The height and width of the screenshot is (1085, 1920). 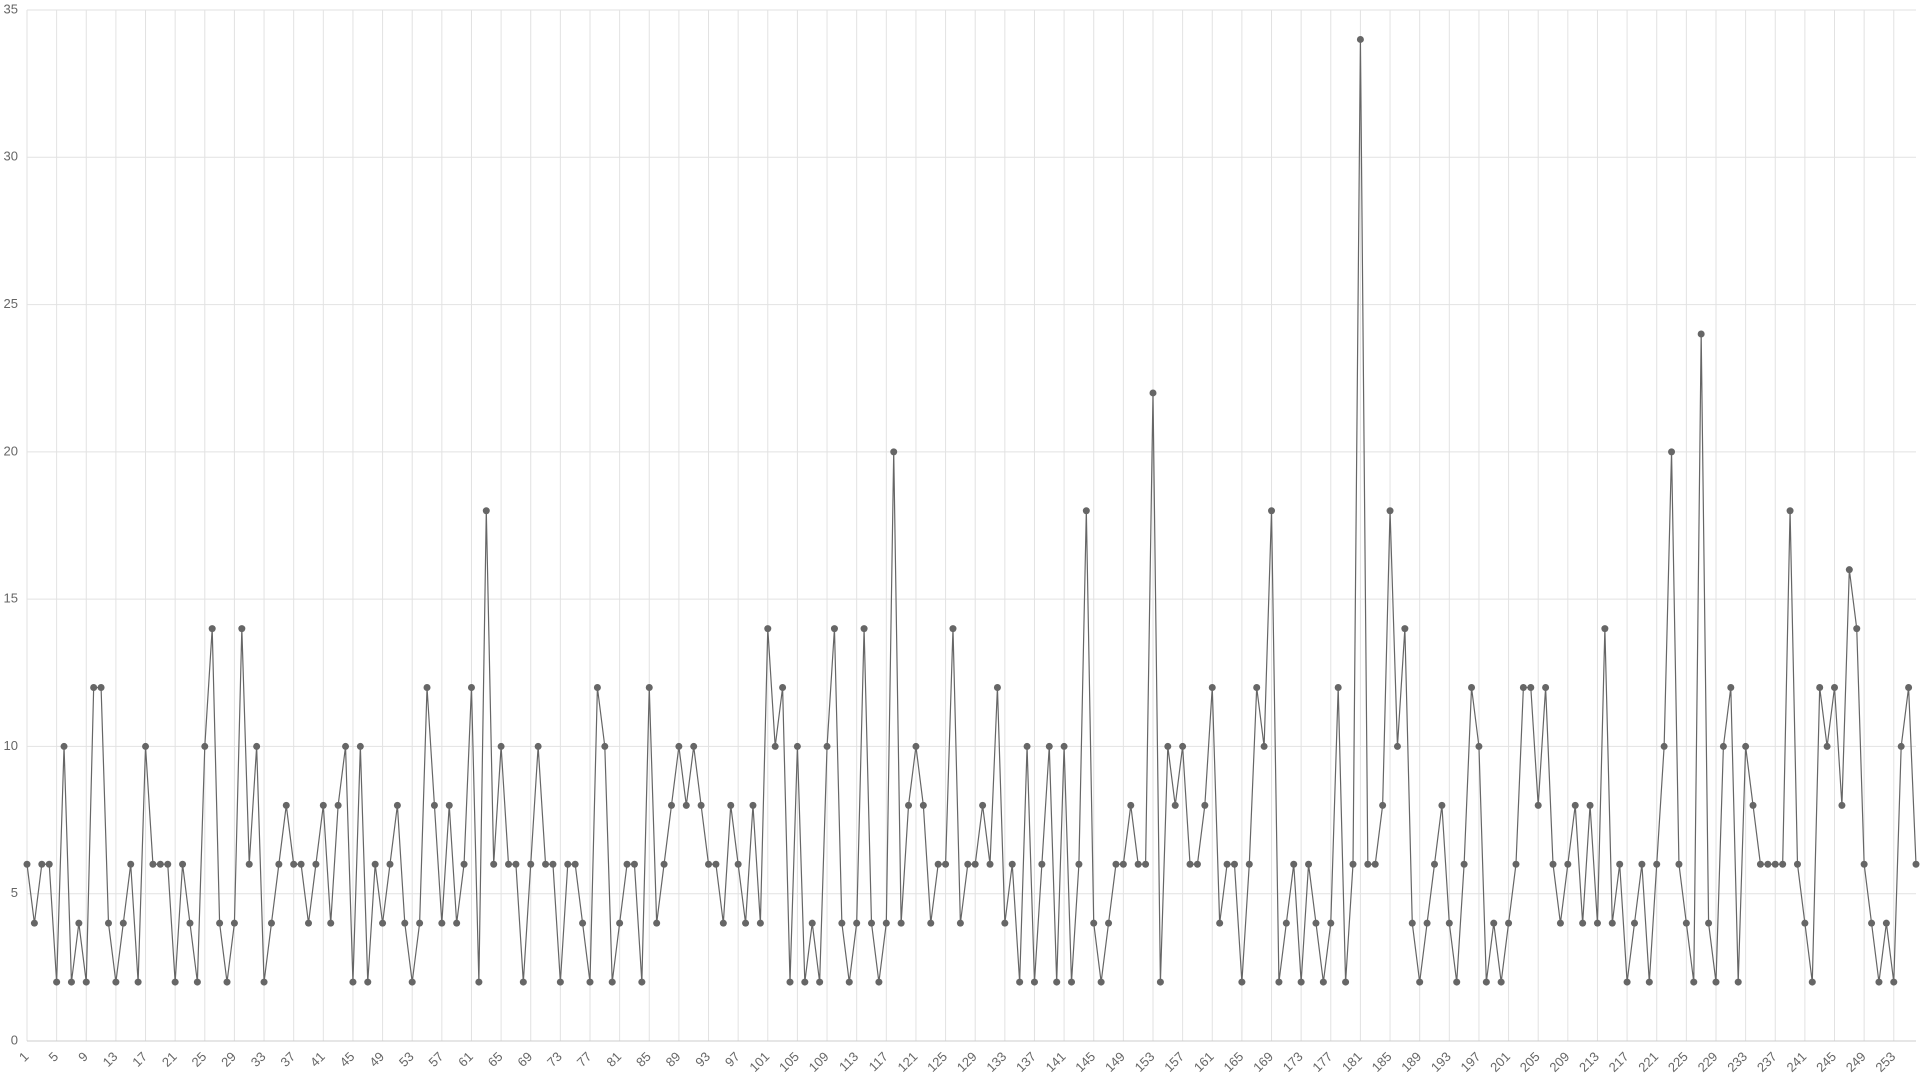 I want to click on x-tick-label: 201, so click(x=1500, y=1062).